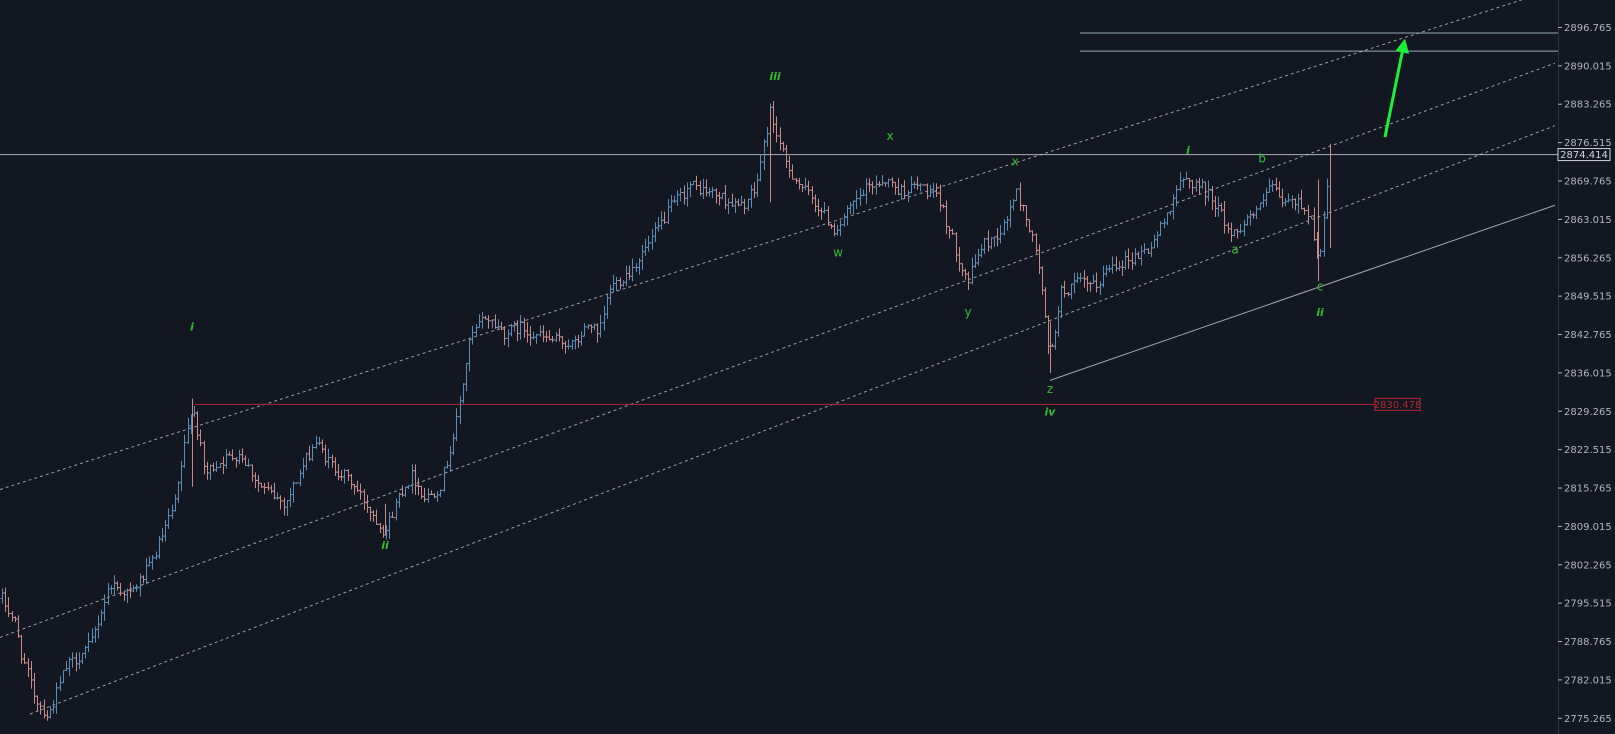  What do you see at coordinates (1402, 46) in the screenshot?
I see `target-arrow-head` at bounding box center [1402, 46].